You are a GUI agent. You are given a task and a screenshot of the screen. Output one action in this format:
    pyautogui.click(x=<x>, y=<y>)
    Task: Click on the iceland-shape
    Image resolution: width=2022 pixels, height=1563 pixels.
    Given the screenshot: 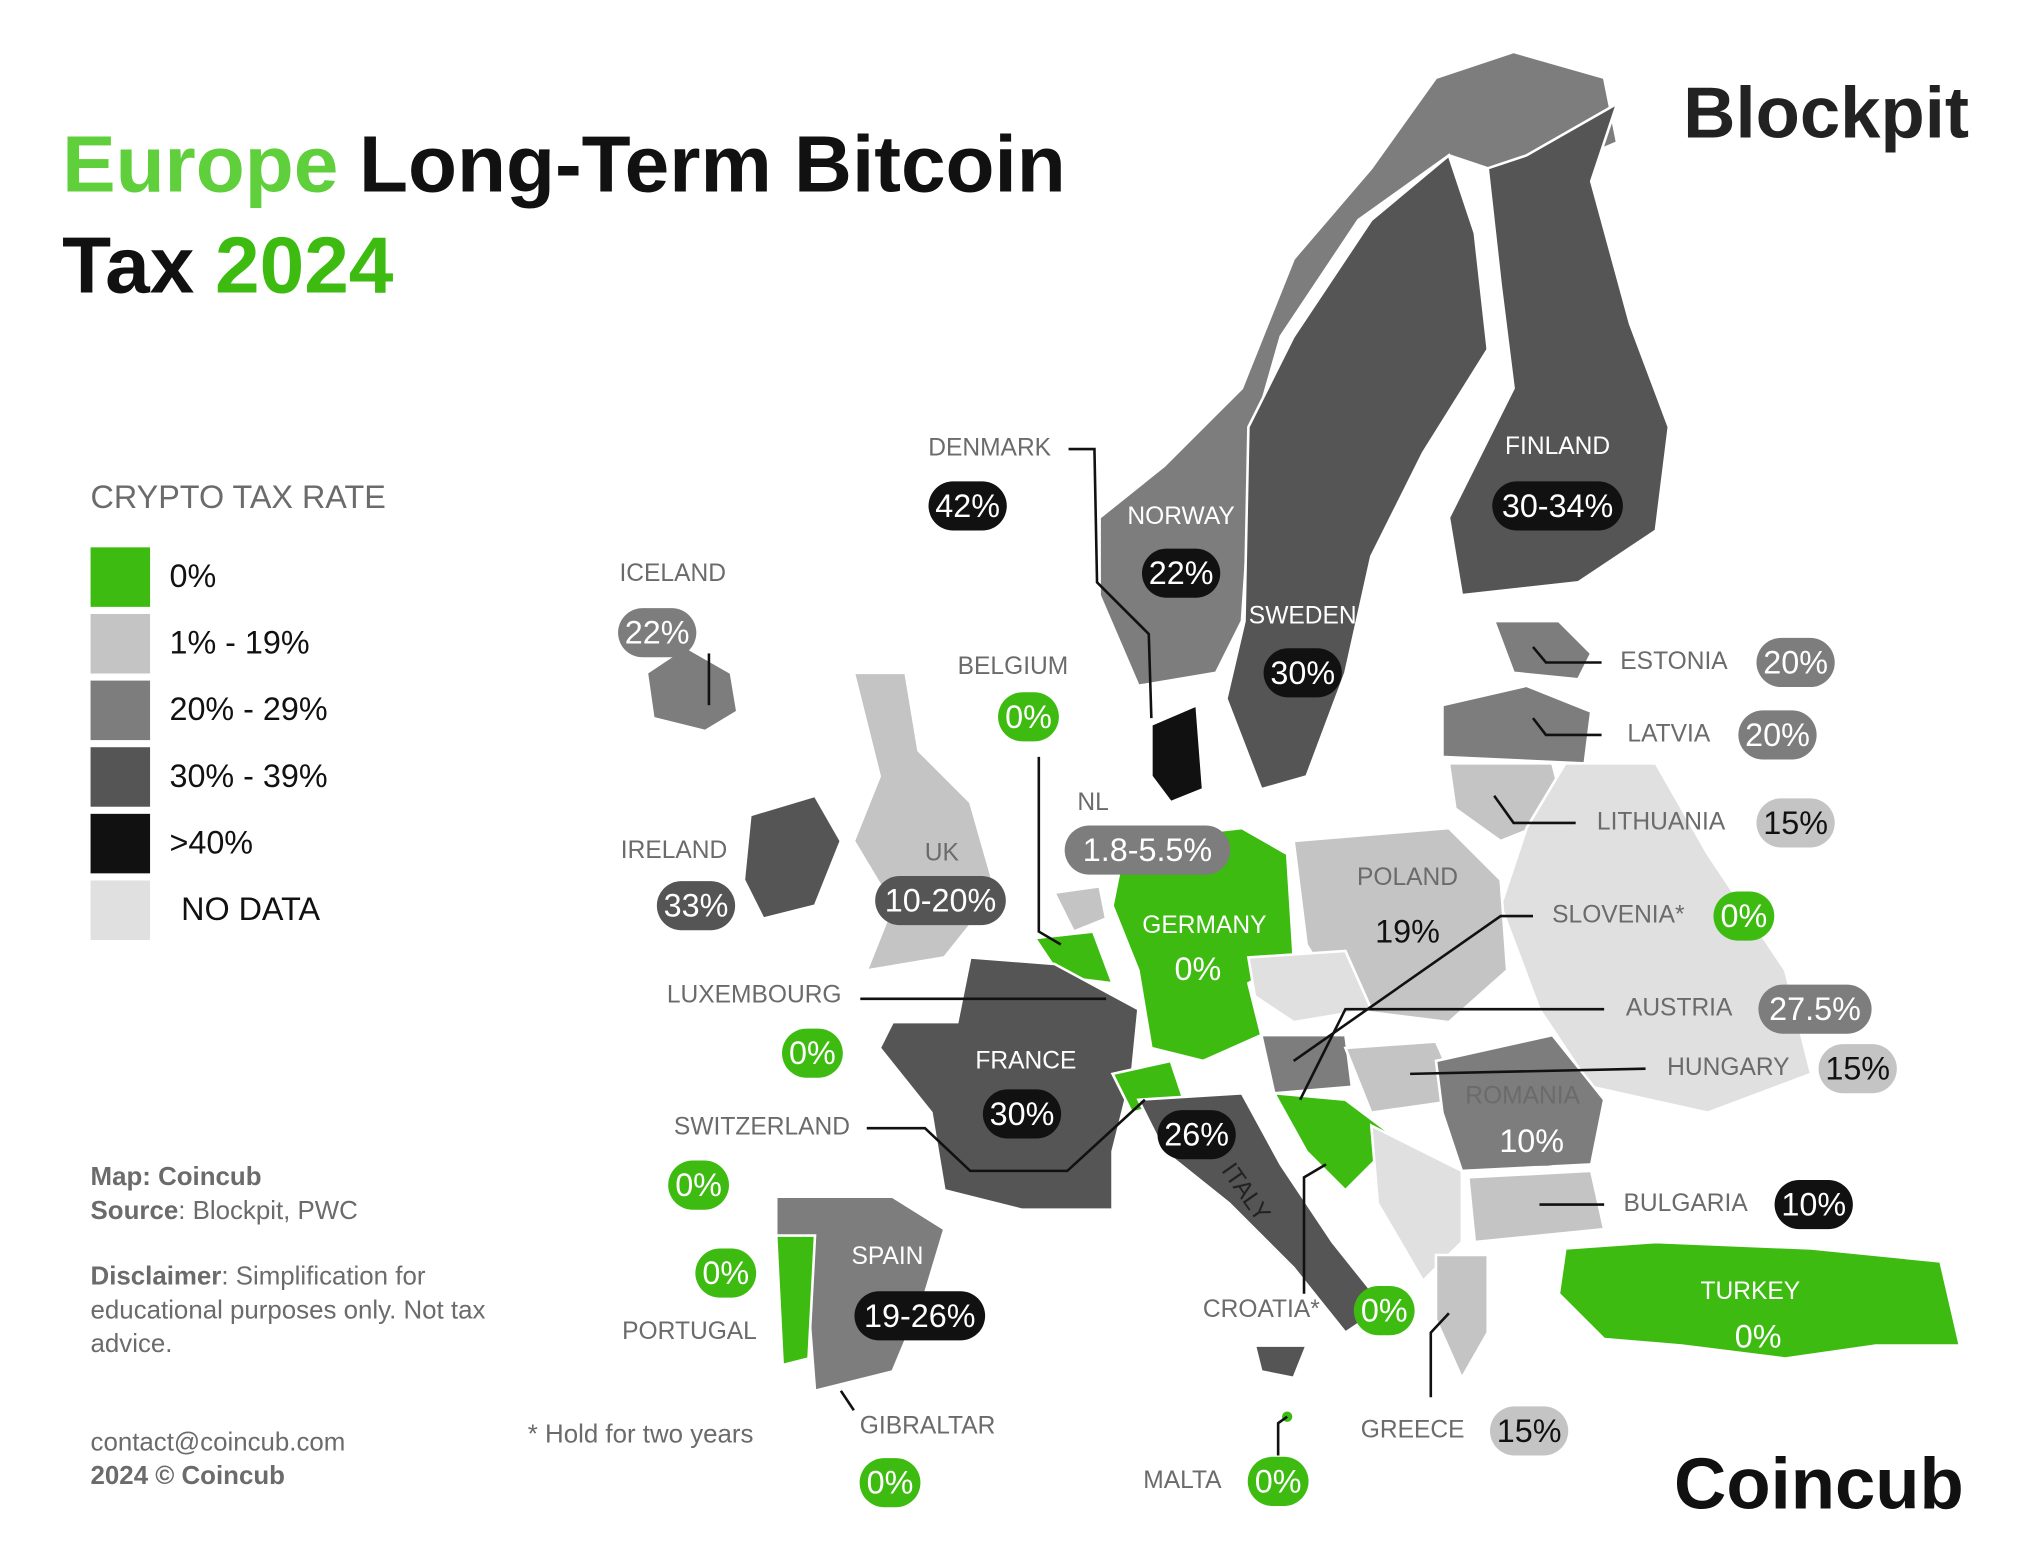 What is the action you would take?
    pyautogui.click(x=692, y=689)
    